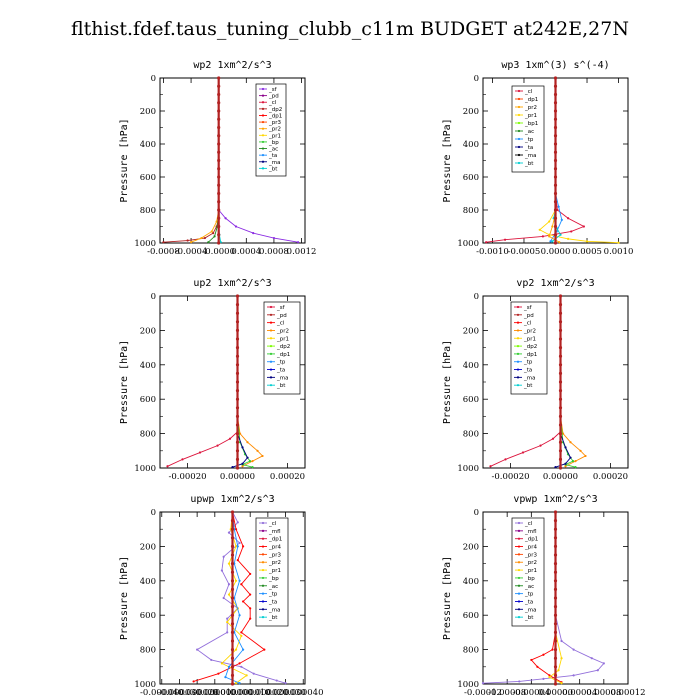  I want to click on legend-label: _cl, so click(528, 92).